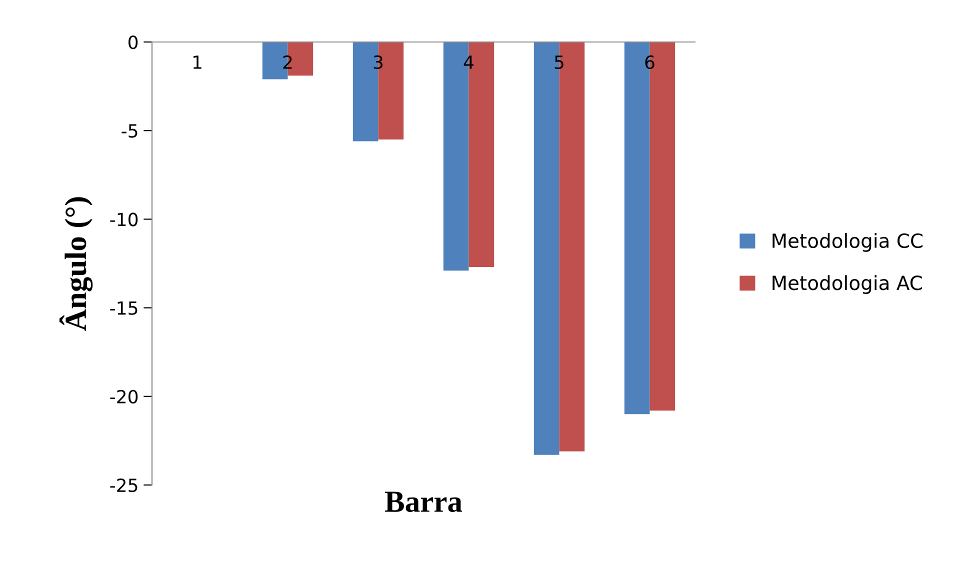 This screenshot has width=966, height=564. Describe the element at coordinates (124, 308) in the screenshot. I see `y-tick-label: -15` at that location.